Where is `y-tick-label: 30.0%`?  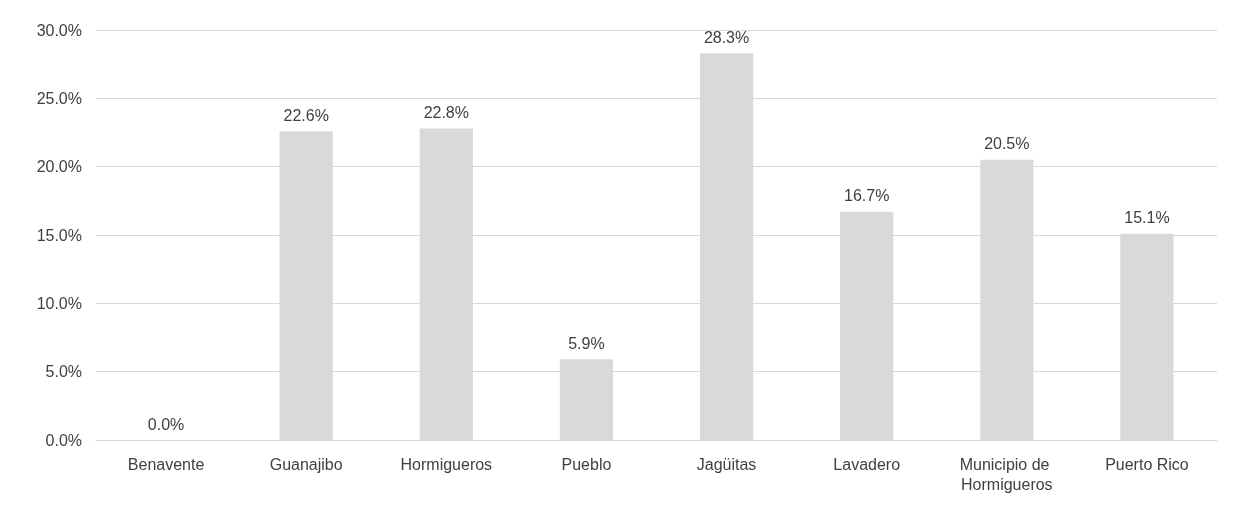
y-tick-label: 30.0% is located at coordinates (59, 30).